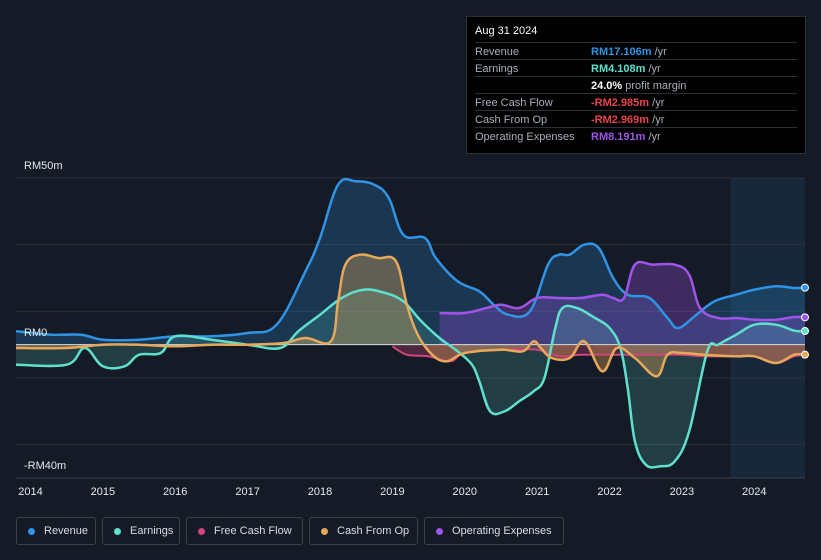  I want to click on tooltip-row: Cash From Op -RM2.969m /yr, so click(636, 119).